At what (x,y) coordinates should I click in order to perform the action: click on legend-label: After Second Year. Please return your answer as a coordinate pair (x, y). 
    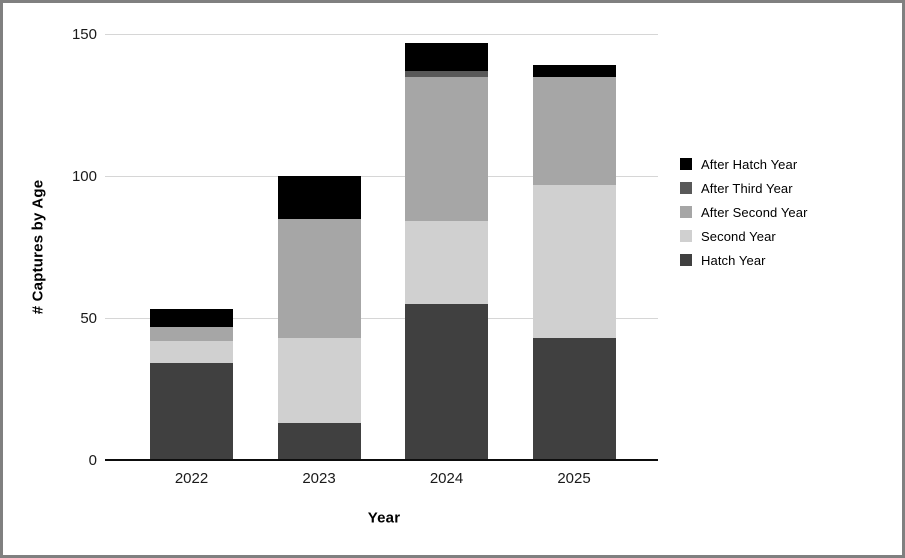
    Looking at the image, I should click on (754, 212).